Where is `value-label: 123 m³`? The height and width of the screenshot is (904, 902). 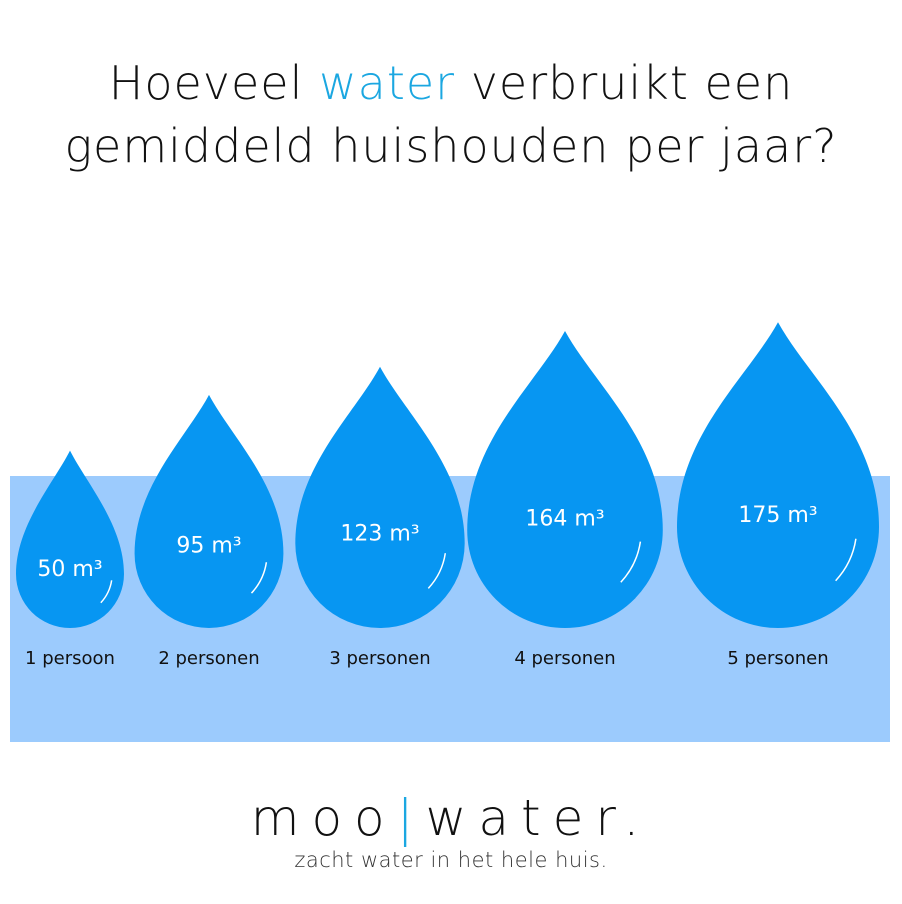
value-label: 123 m³ is located at coordinates (379, 534).